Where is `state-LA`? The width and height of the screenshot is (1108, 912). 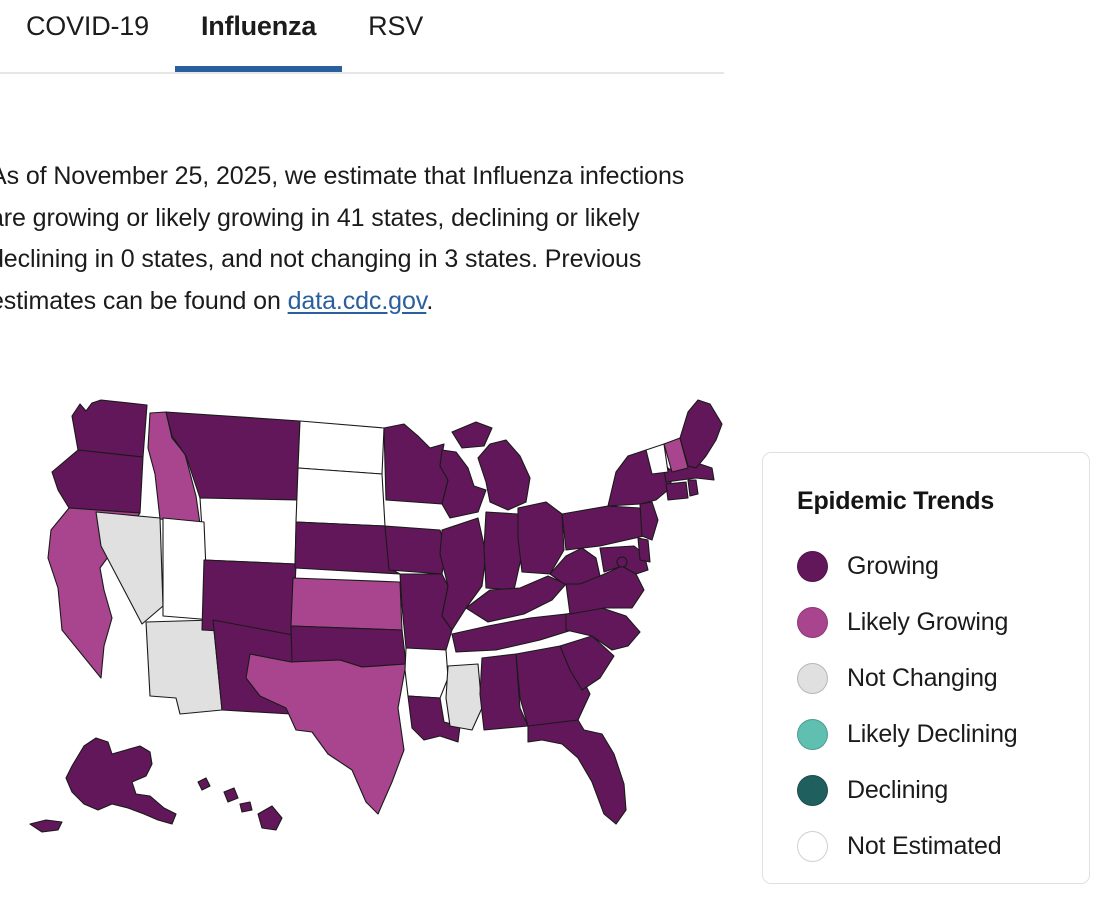 state-LA is located at coordinates (434, 719).